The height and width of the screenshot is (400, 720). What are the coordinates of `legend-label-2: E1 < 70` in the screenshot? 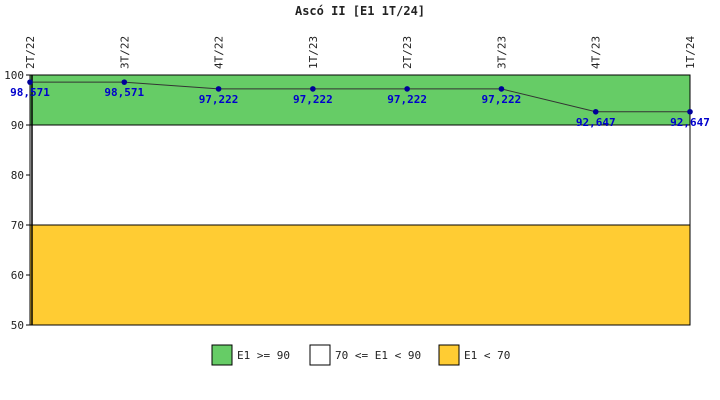 It's located at (487, 355).